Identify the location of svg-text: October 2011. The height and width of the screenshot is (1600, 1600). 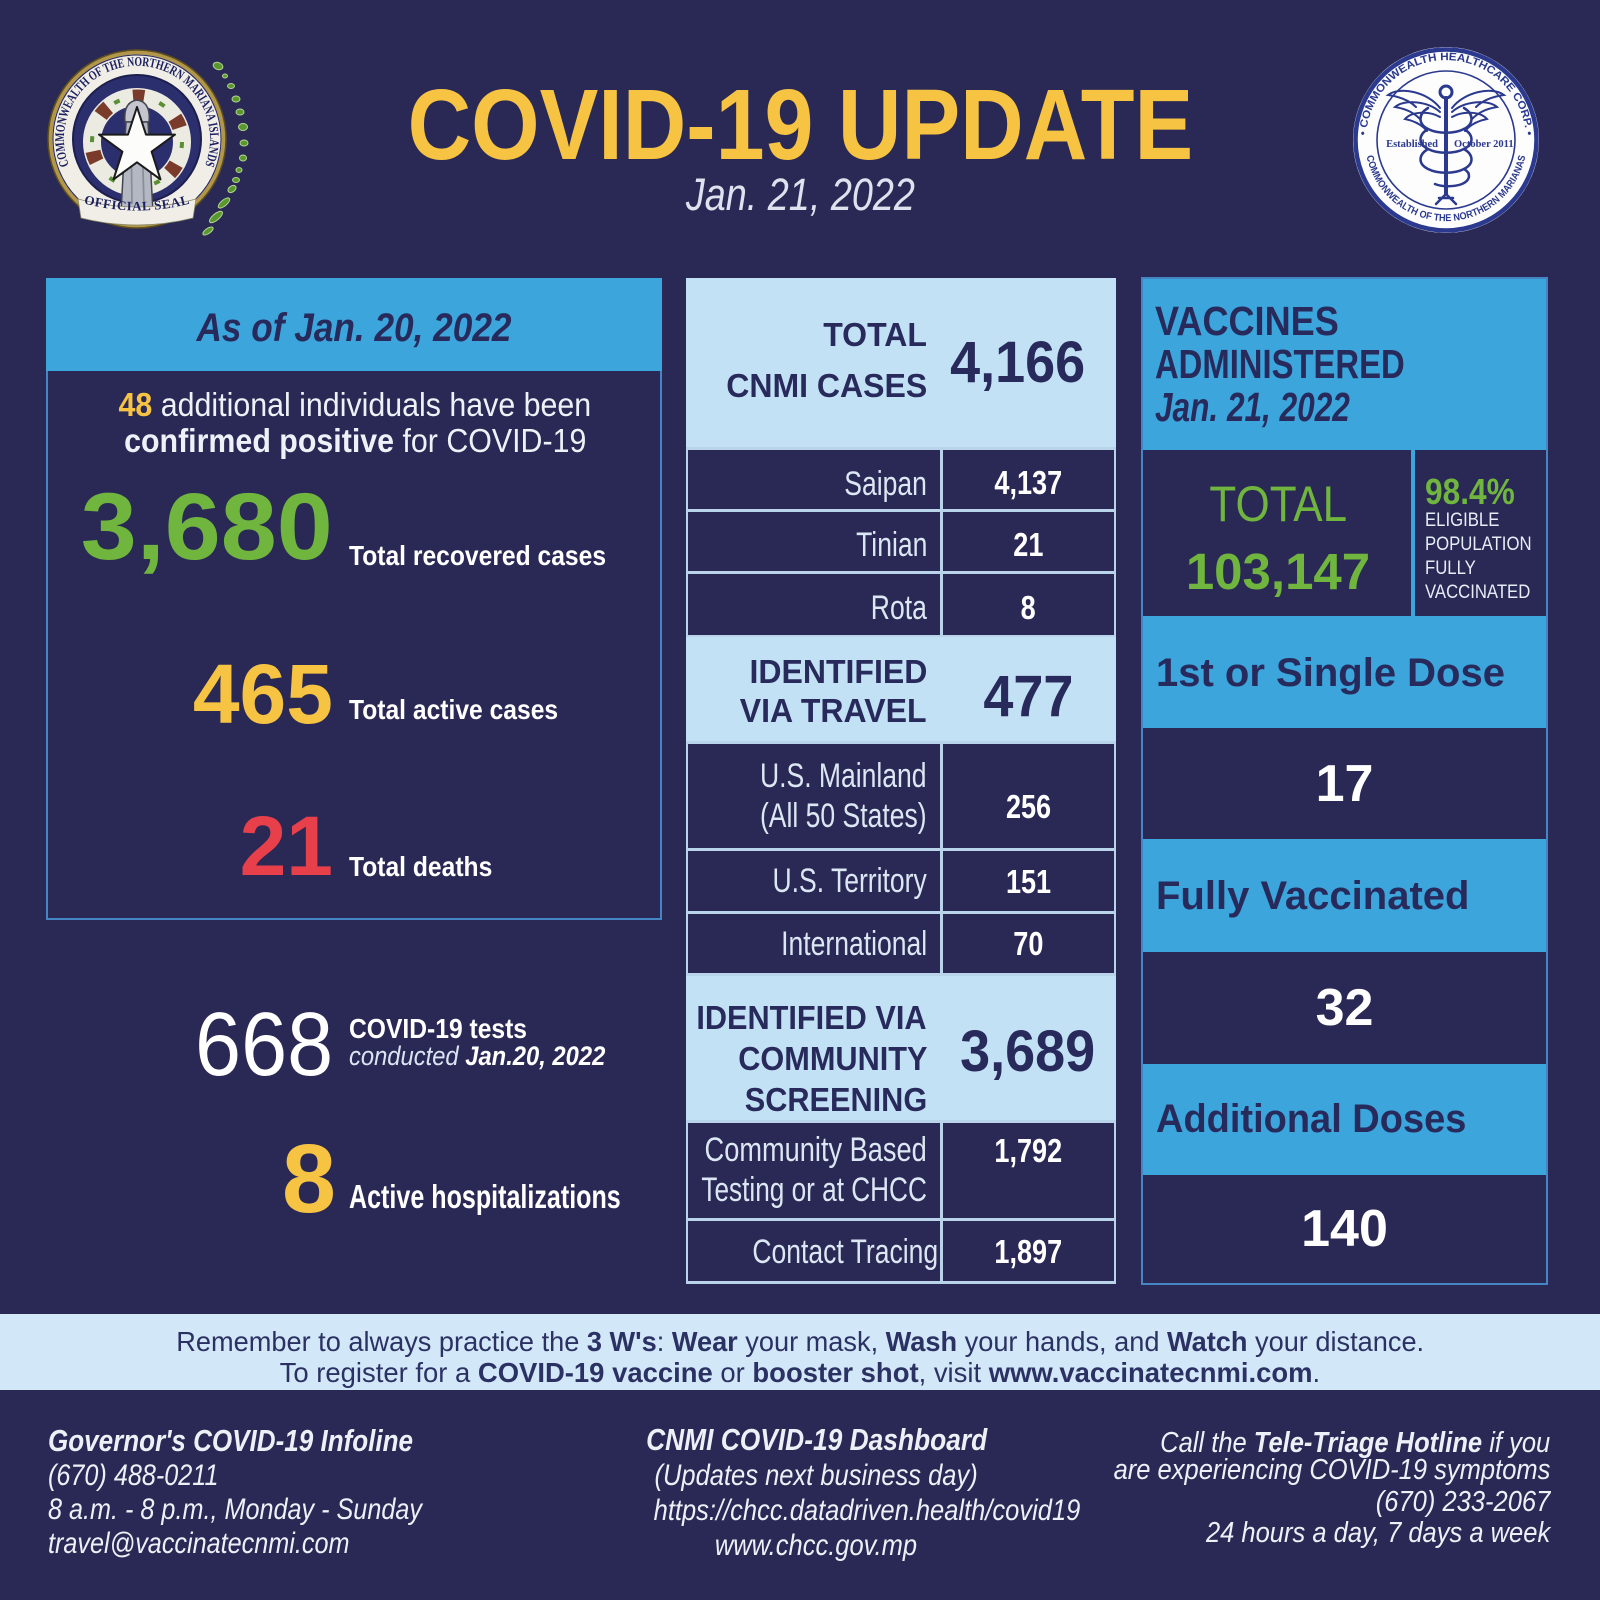
(1484, 144).